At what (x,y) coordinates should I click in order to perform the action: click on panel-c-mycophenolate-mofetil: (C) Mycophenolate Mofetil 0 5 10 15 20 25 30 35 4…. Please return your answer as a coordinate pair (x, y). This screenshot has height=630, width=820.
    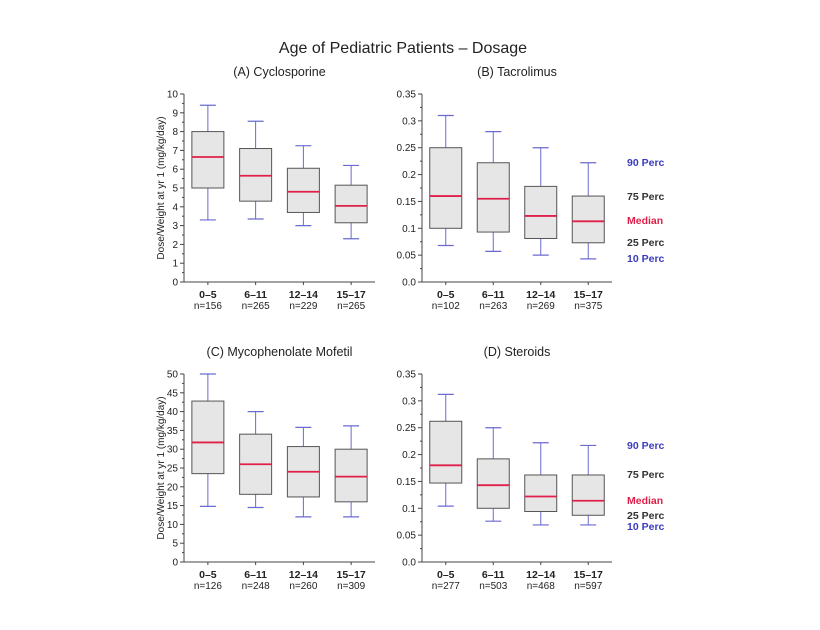
    Looking at the image, I should click on (265, 468).